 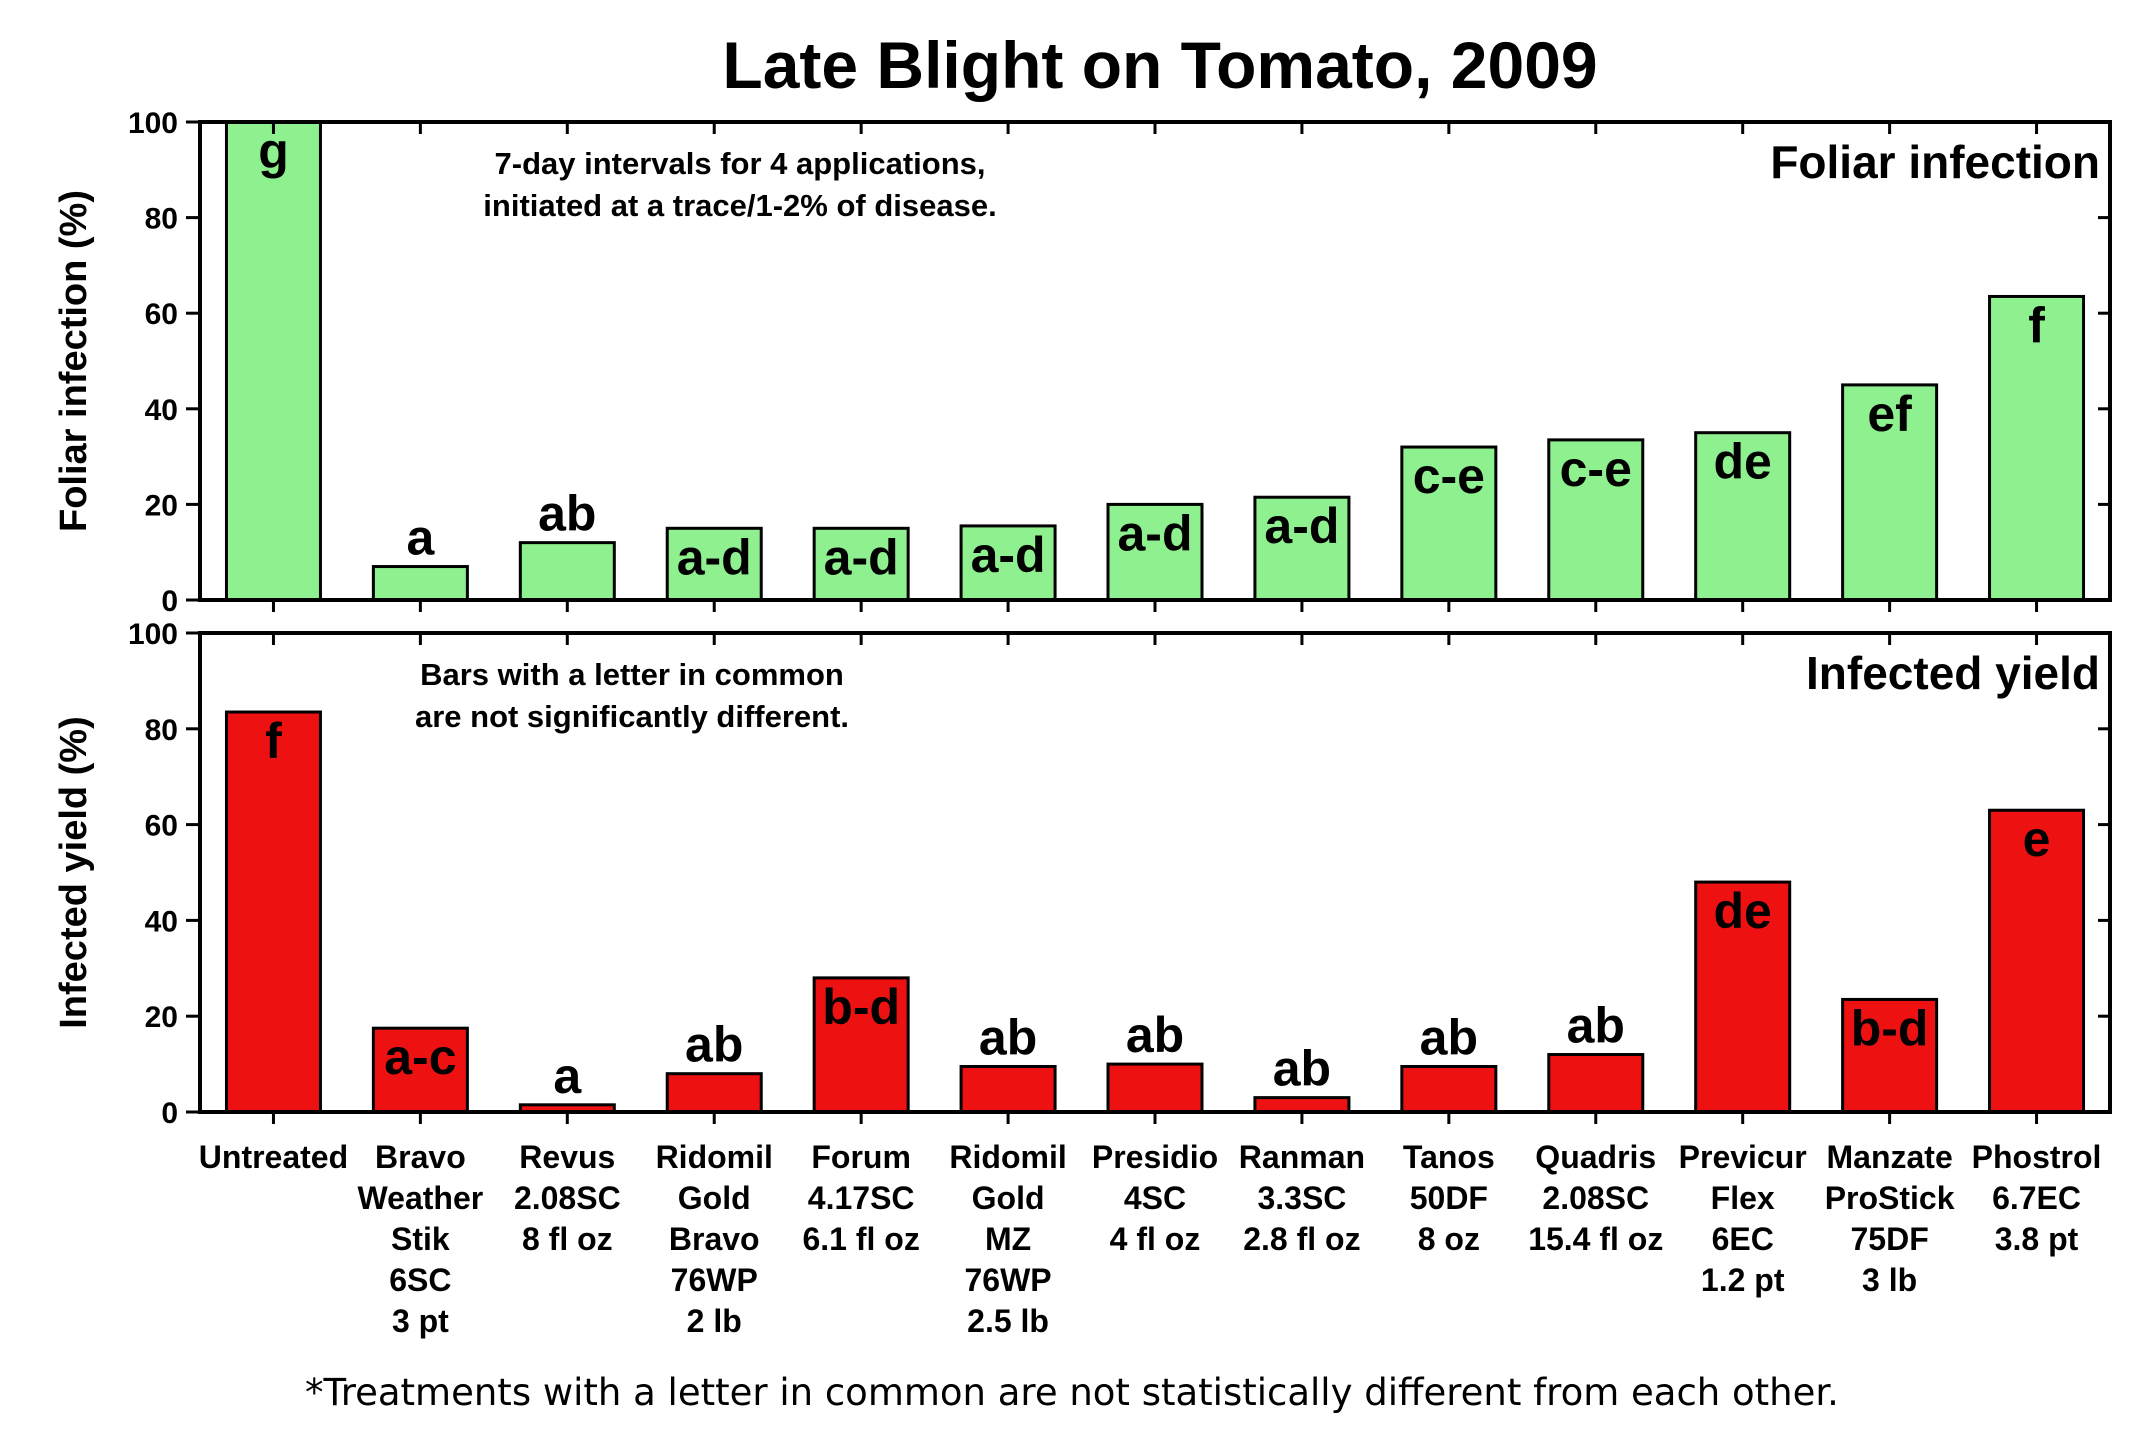 What do you see at coordinates (632, 674) in the screenshot?
I see `panel-note-line: Bars with a letter in common` at bounding box center [632, 674].